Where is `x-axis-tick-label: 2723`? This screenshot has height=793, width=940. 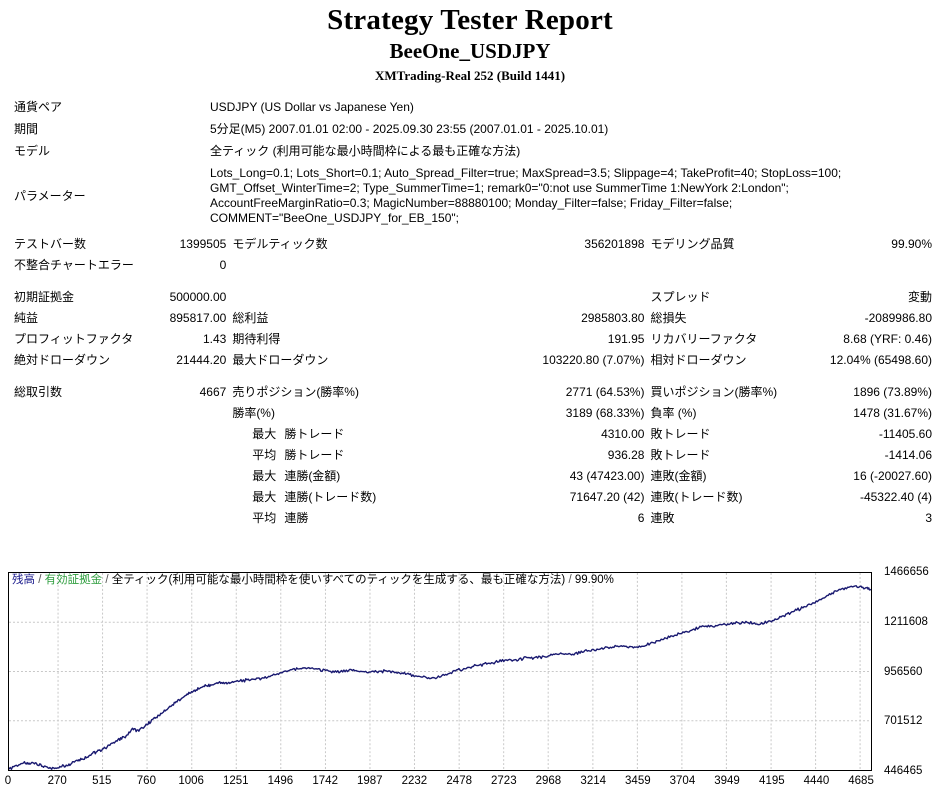 x-axis-tick-label: 2723 is located at coordinates (504, 781).